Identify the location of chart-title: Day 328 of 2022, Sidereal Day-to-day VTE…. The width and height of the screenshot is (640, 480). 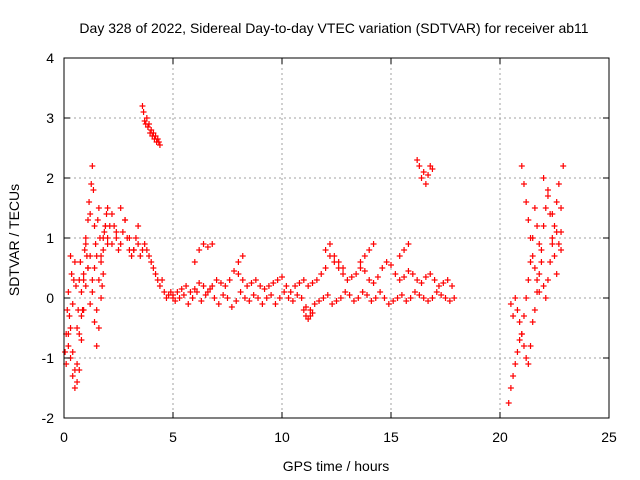
(333, 28).